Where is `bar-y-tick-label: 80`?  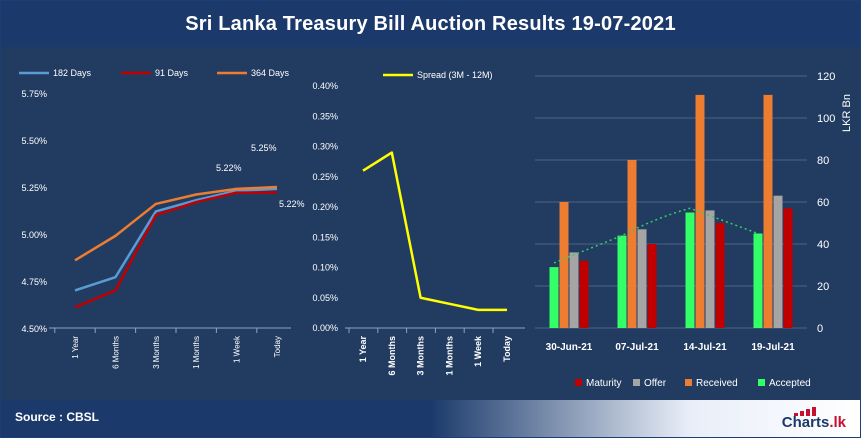 bar-y-tick-label: 80 is located at coordinates (823, 161).